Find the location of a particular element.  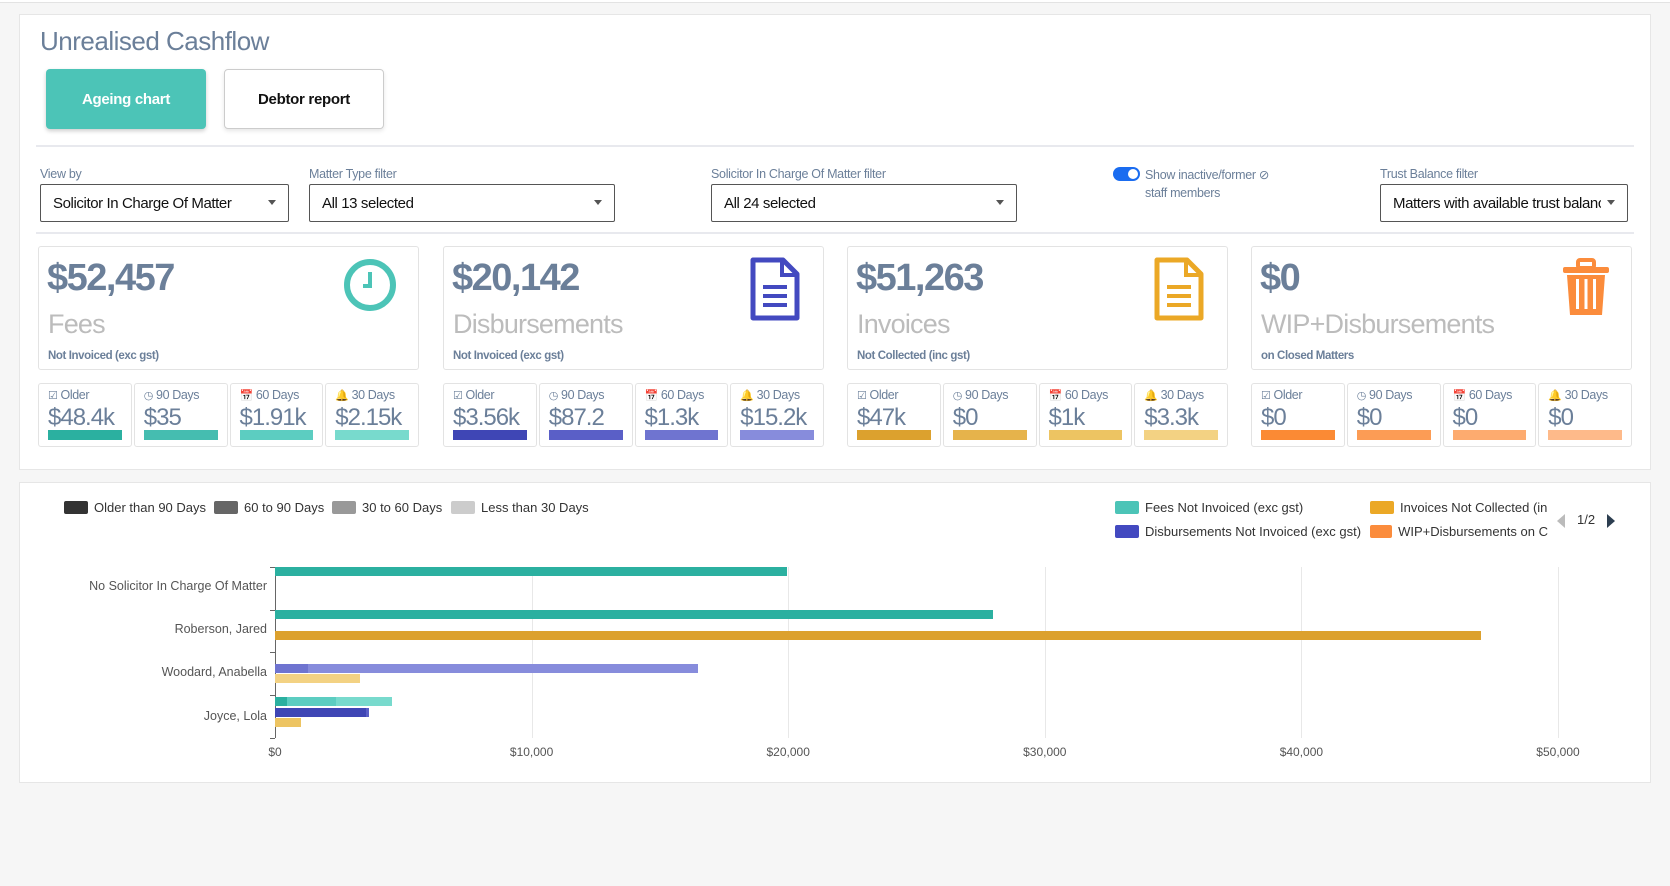

matter-type-select: All 13 selected is located at coordinates (462, 203).